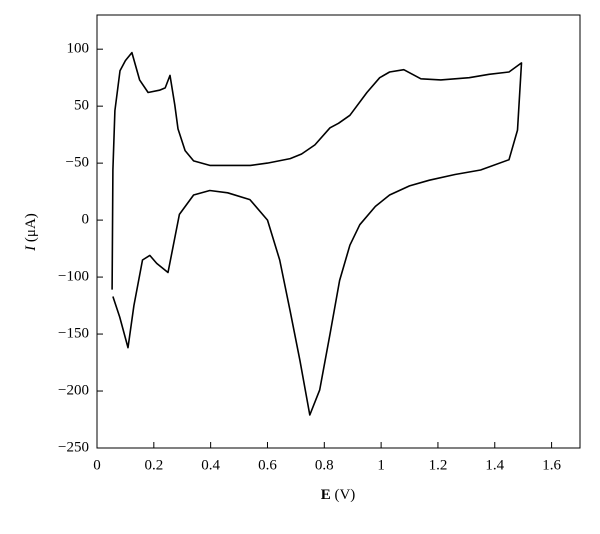 Image resolution: width=600 pixels, height=534 pixels. I want to click on x-tick-label: 0.4, so click(210, 465).